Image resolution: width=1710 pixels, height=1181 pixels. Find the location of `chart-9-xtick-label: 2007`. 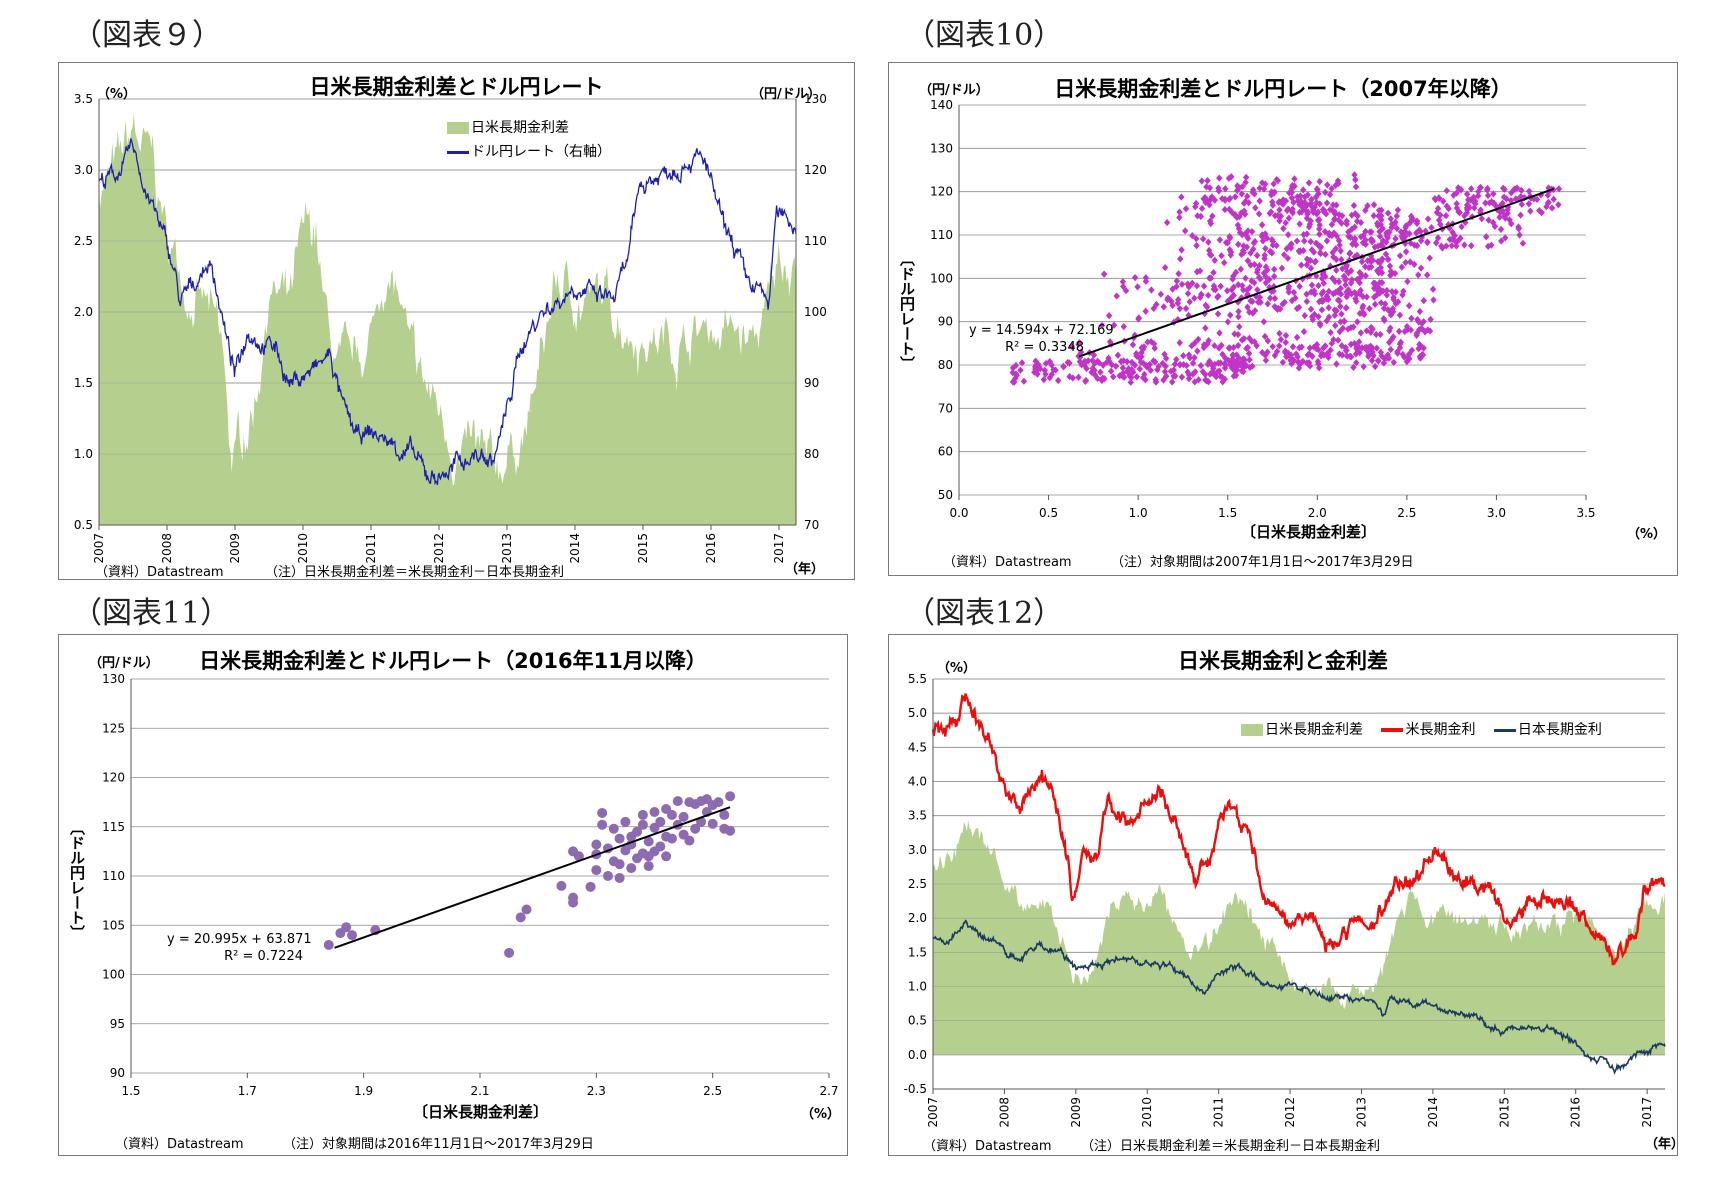

chart-9-xtick-label: 2007 is located at coordinates (99, 548).